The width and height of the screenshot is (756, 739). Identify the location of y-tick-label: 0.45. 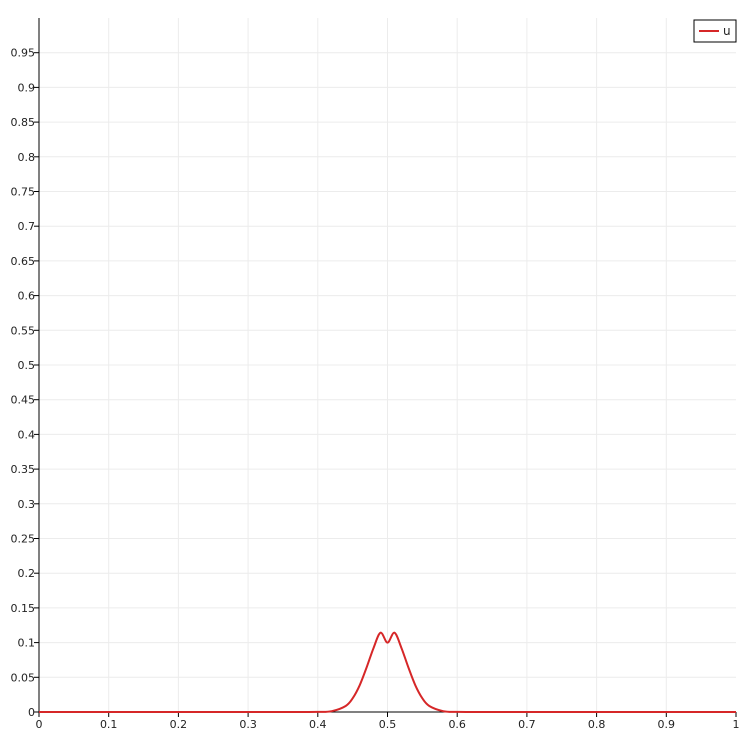
(23, 400).